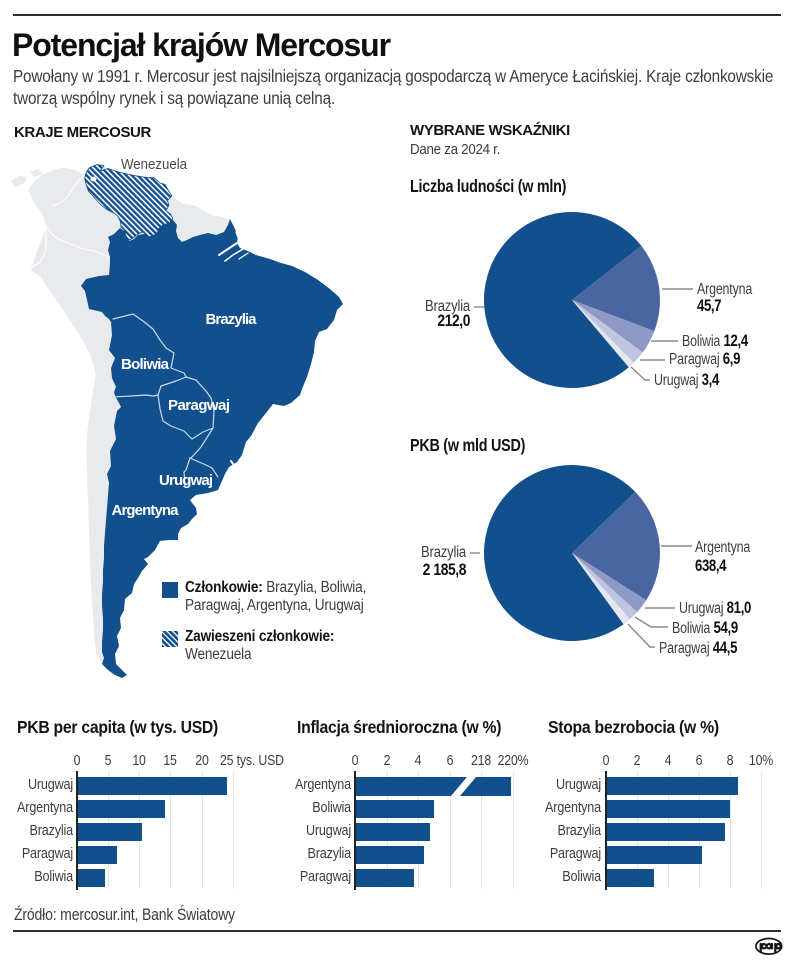 Image resolution: width=792 pixels, height=965 pixels. What do you see at coordinates (146, 510) in the screenshot?
I see `svg-text: Argentyna` at bounding box center [146, 510].